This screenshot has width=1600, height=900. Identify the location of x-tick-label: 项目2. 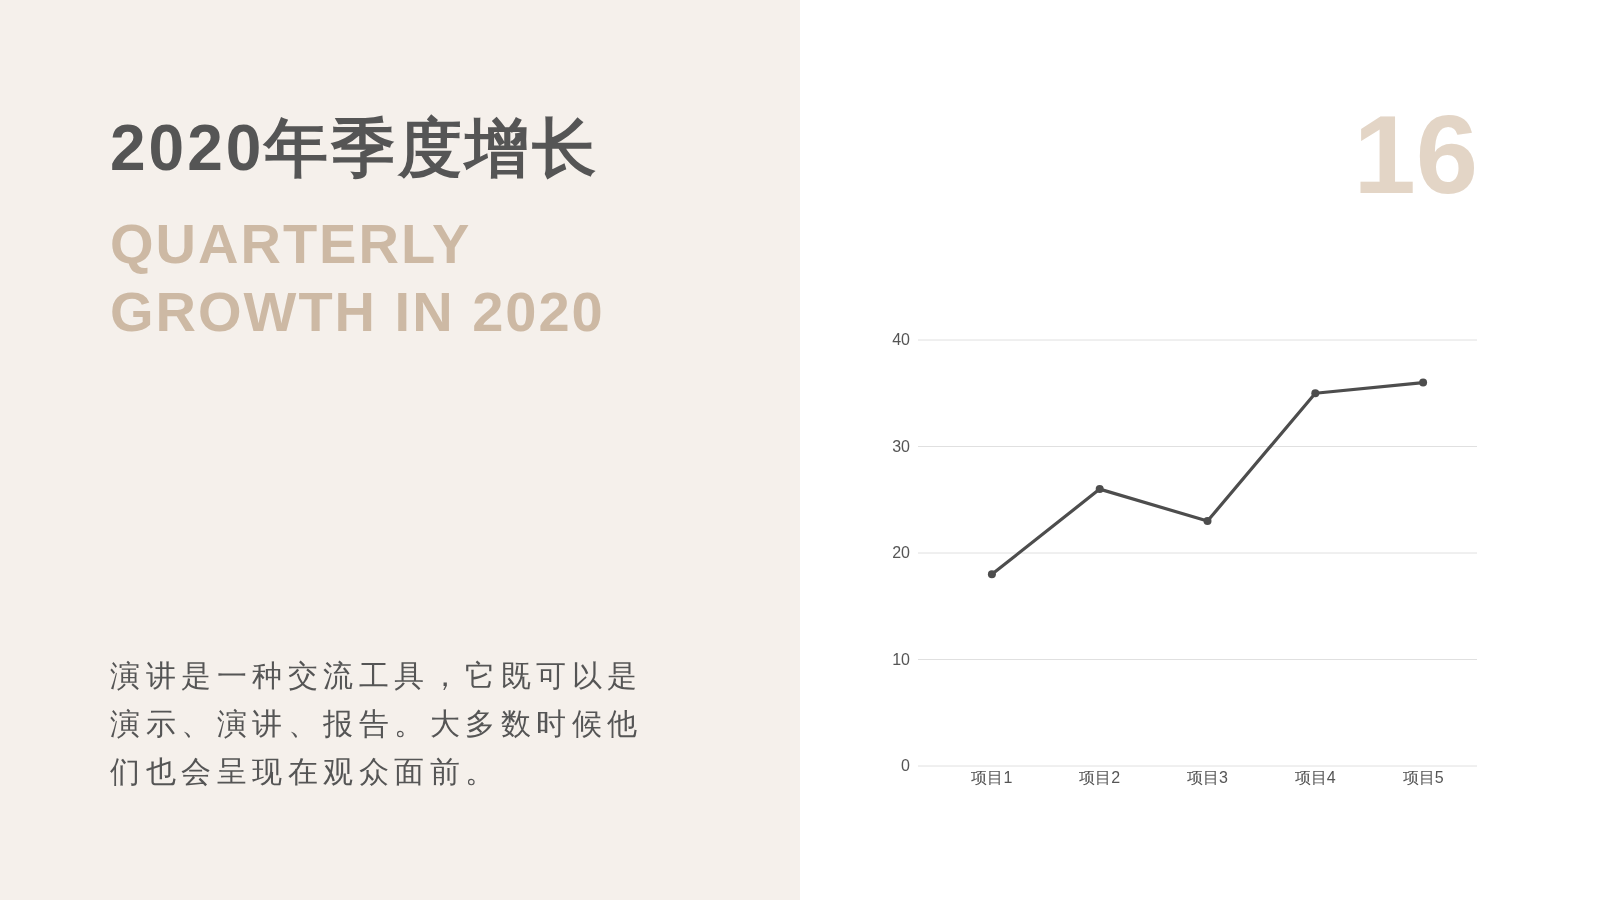
(1100, 777).